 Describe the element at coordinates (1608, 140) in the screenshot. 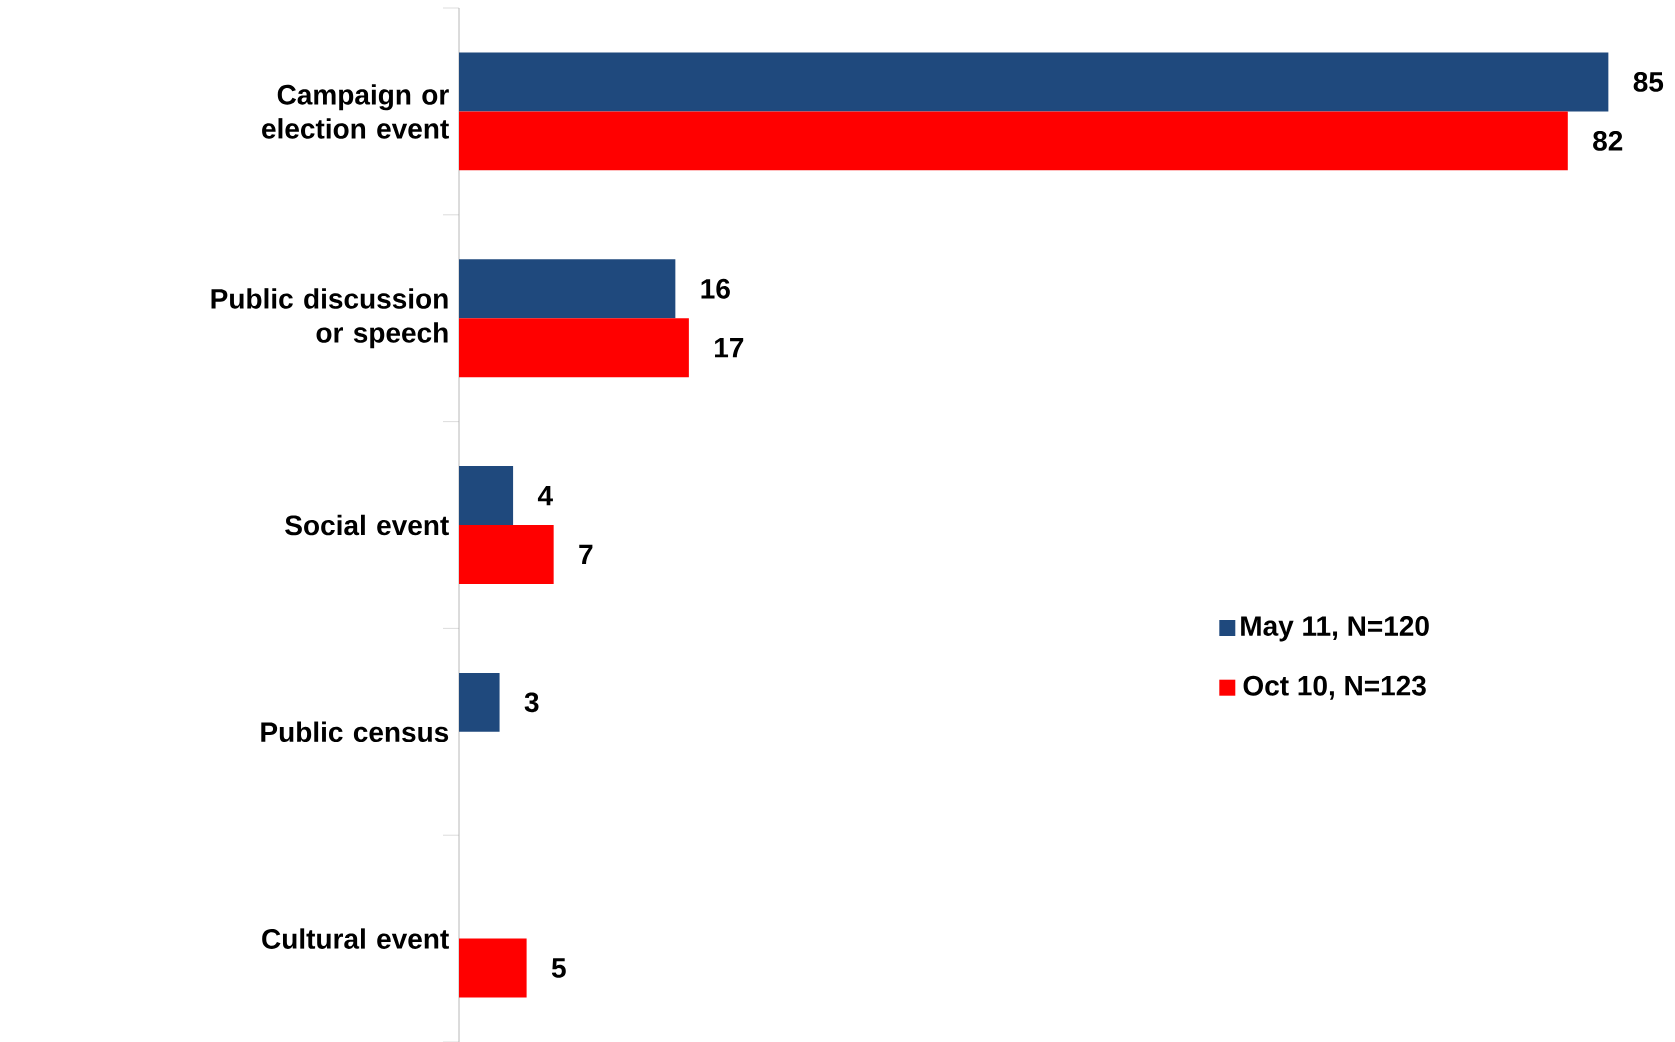

I see `data-label: 82` at that location.